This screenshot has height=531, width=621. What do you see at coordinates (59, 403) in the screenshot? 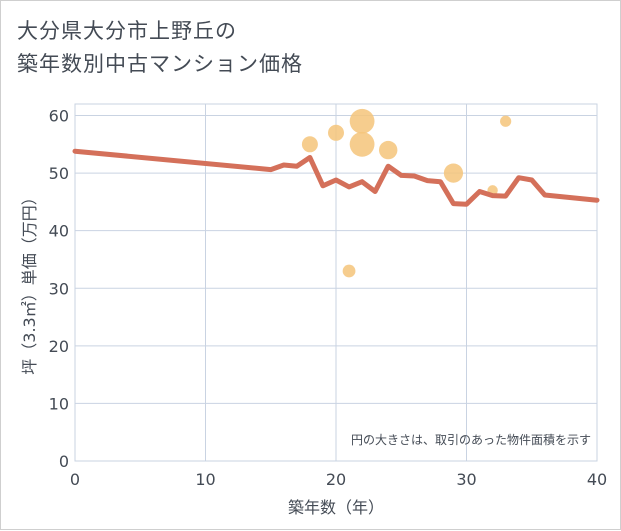
I see `y-tick-label: 10` at bounding box center [59, 403].